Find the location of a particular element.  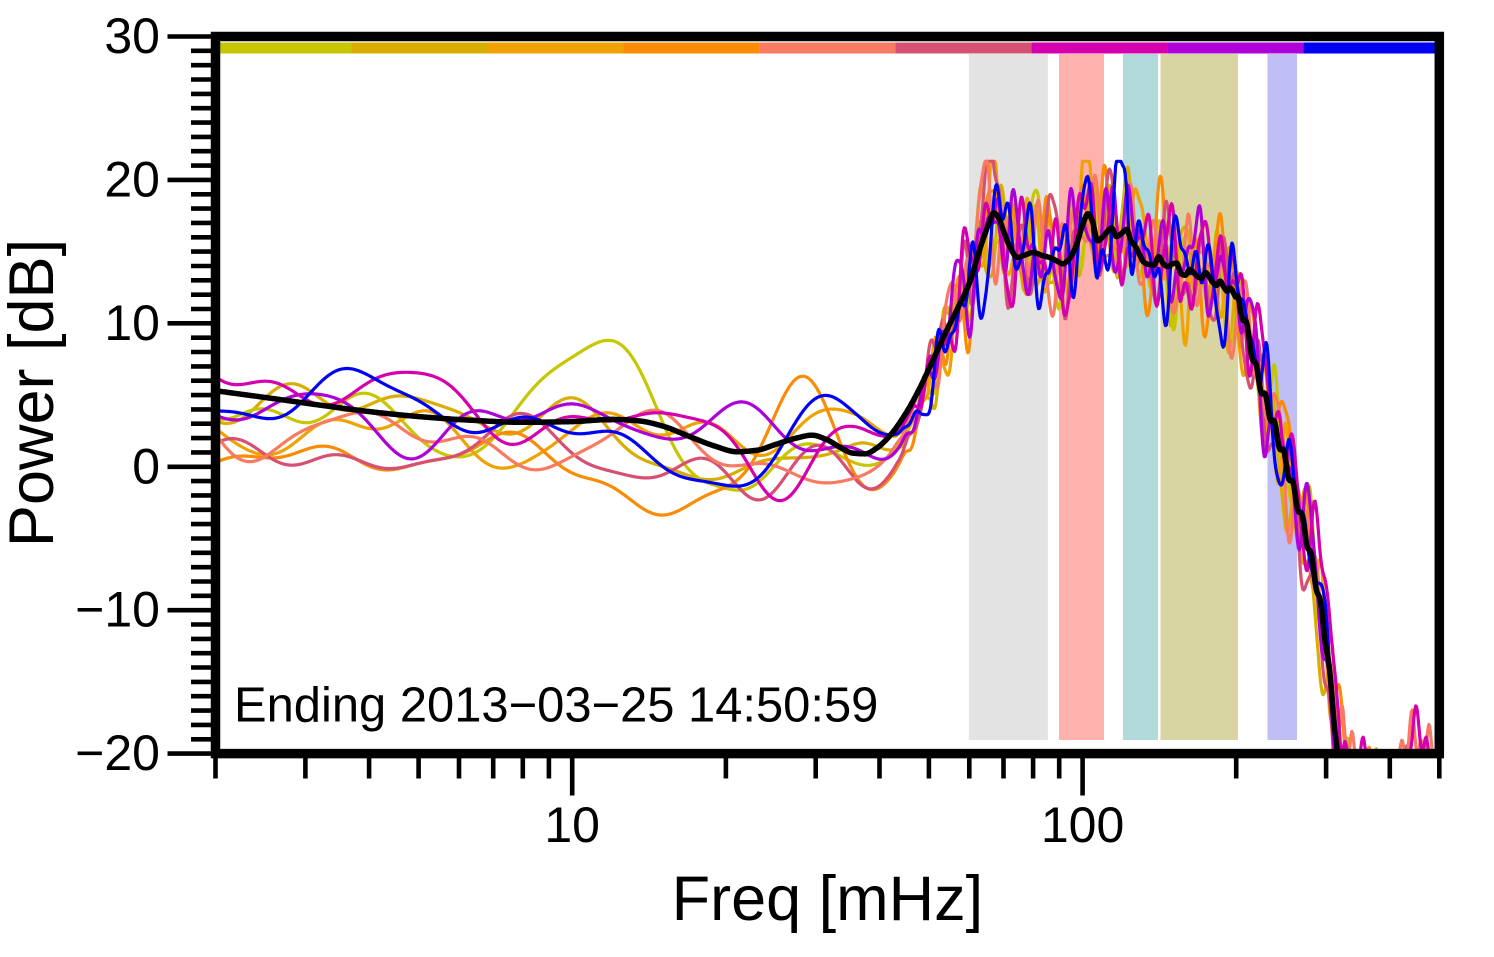

svg-text: 20 is located at coordinates (132, 179).